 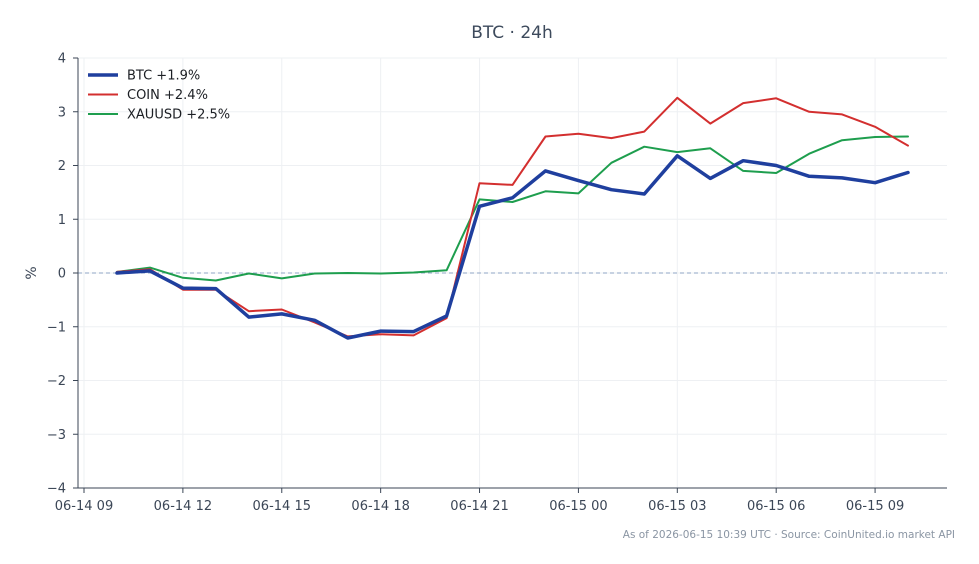 I want to click on y-tick-label: −1, so click(x=56, y=327).